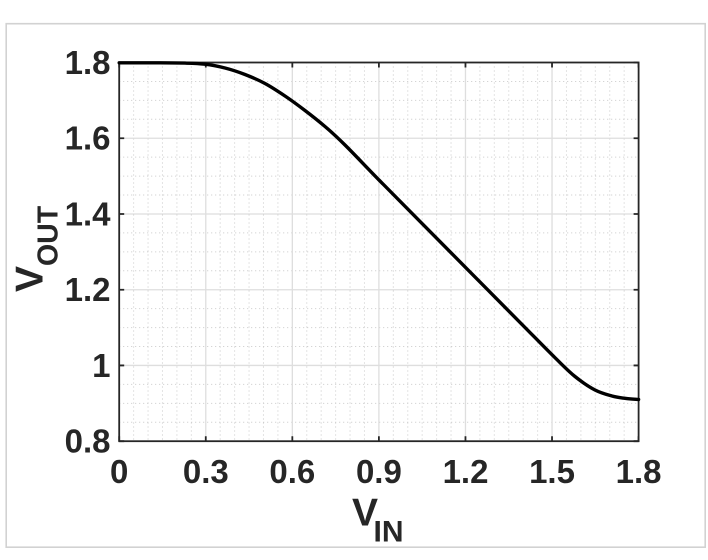 The image size is (708, 560). I want to click on svg-text: VIN, so click(378, 520).